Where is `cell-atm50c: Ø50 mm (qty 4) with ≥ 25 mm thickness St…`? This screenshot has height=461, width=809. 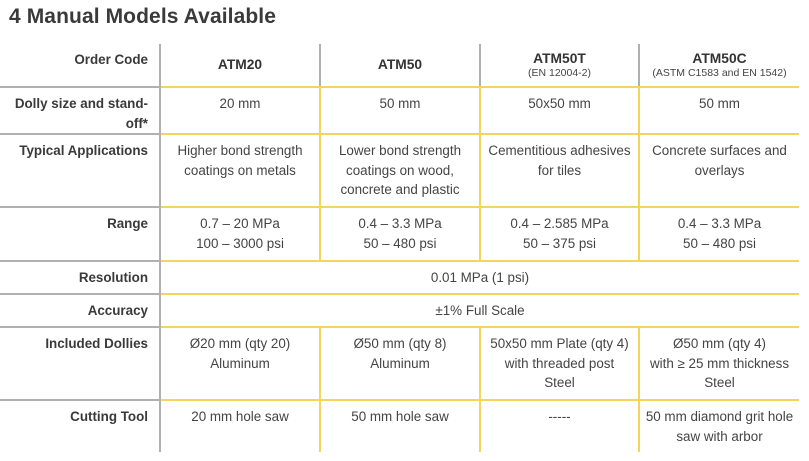 cell-atm50c: Ø50 mm (qty 4) with ≥ 25 mm thickness St… is located at coordinates (719, 364).